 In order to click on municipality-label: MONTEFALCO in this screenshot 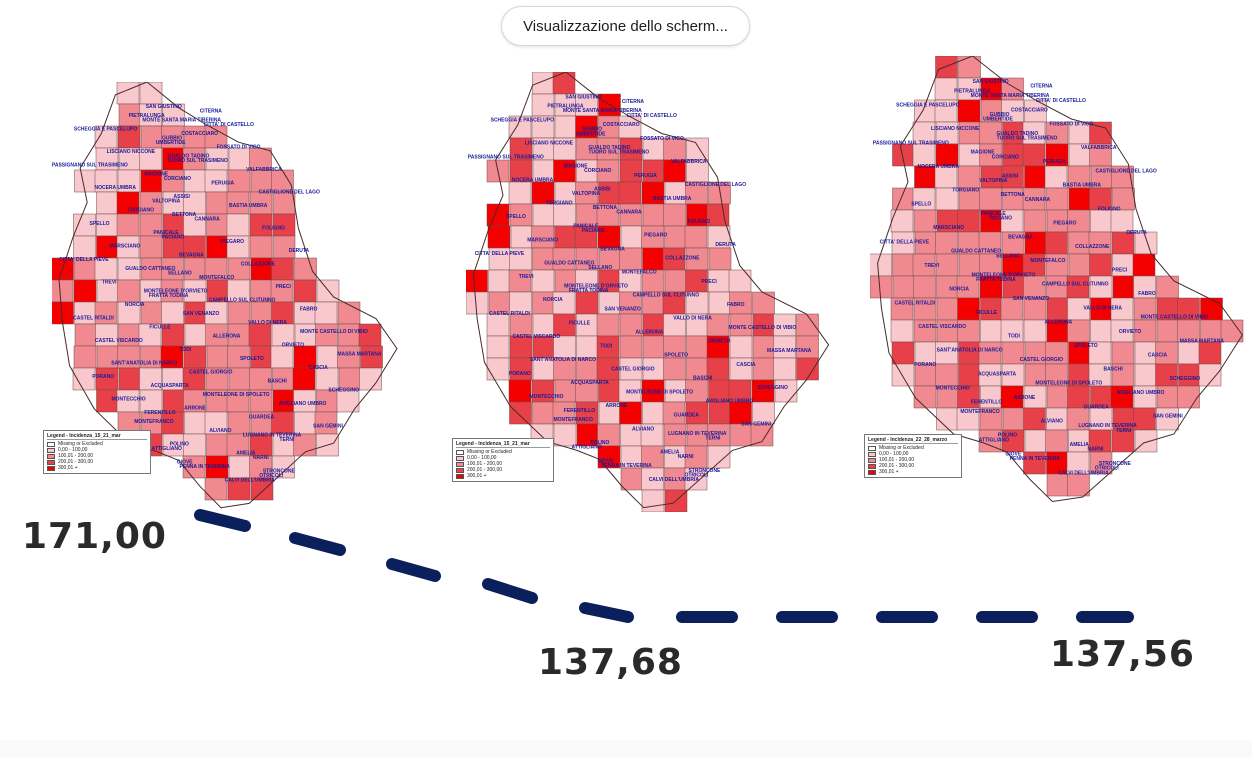, I will do `click(216, 278)`.